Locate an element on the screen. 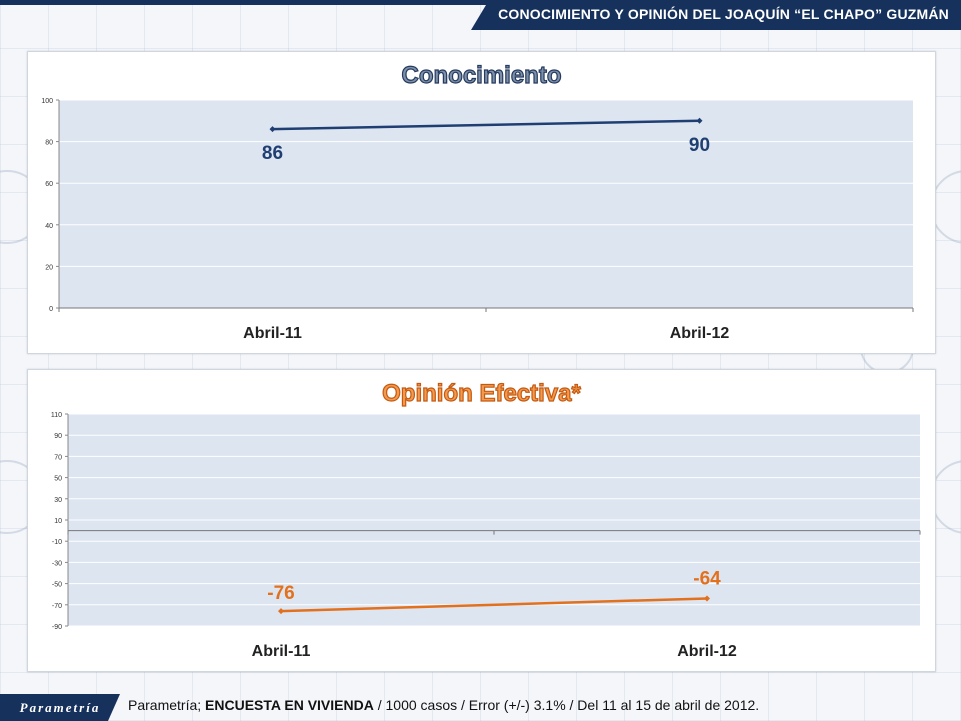 This screenshot has width=961, height=721. data-label: -76 is located at coordinates (280, 593).